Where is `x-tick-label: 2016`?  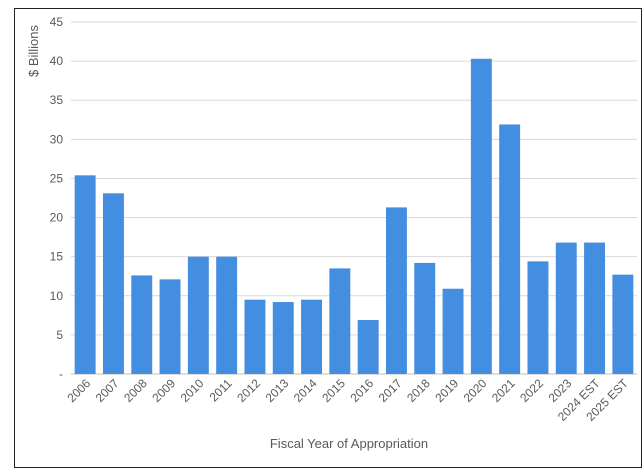
x-tick-label: 2016 is located at coordinates (361, 390).